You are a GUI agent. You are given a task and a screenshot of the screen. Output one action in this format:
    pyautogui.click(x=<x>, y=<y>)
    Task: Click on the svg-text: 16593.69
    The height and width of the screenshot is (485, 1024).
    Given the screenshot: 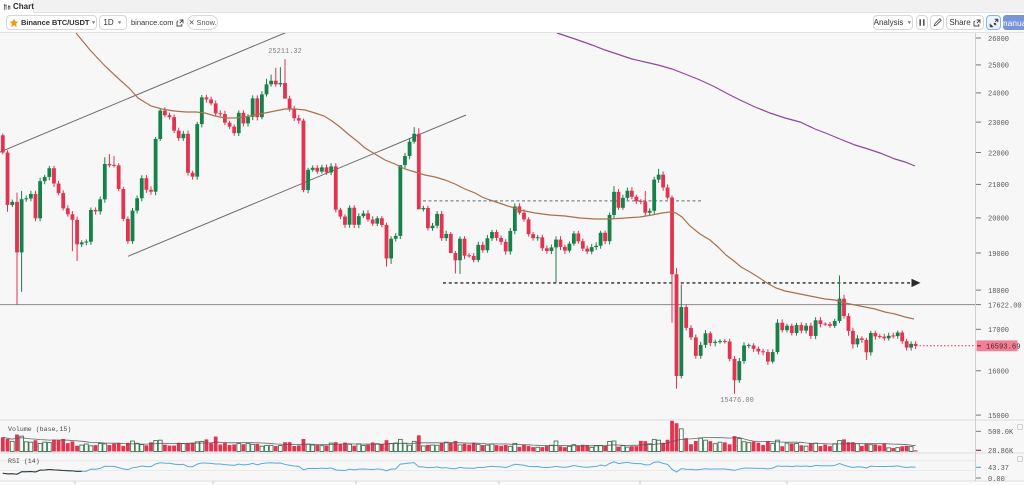 What is the action you would take?
    pyautogui.click(x=1003, y=348)
    